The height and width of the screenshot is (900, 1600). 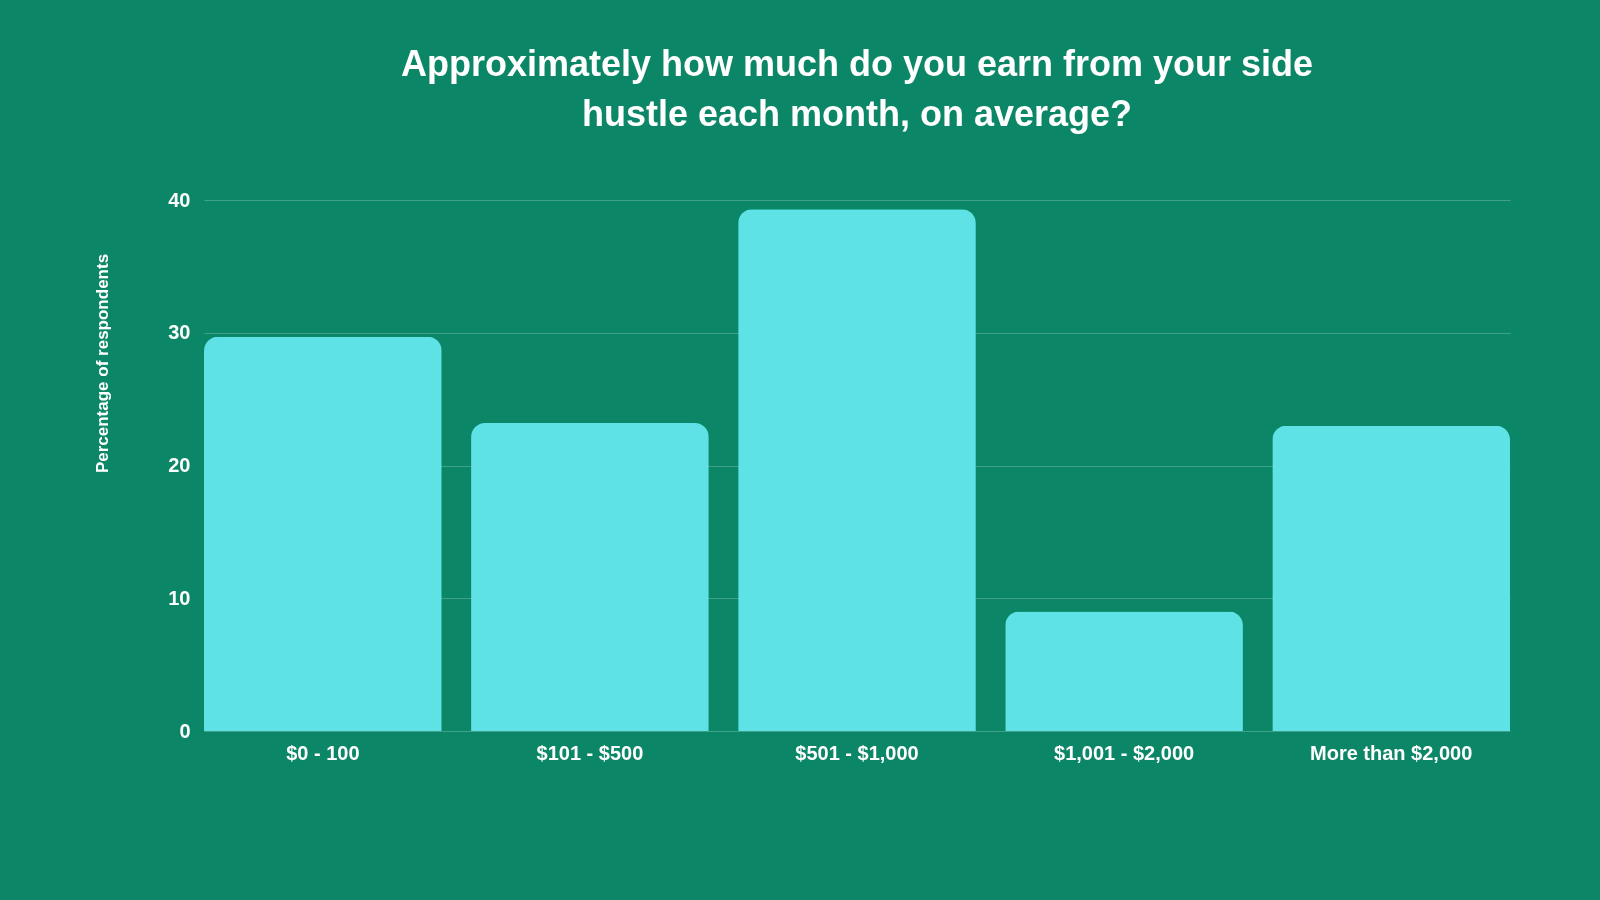 What do you see at coordinates (103, 363) in the screenshot?
I see `y-axis-title: Percentage of respondents` at bounding box center [103, 363].